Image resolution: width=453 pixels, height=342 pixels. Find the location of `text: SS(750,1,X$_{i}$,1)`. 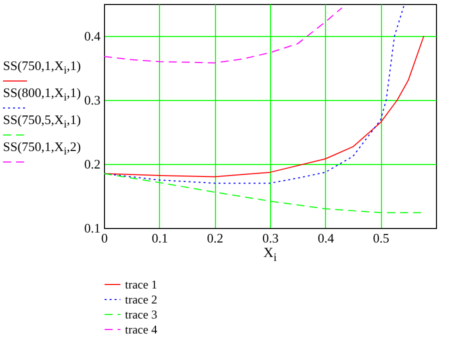

text: SS(750,1,X$_{i}$,1) is located at coordinates (42, 68).